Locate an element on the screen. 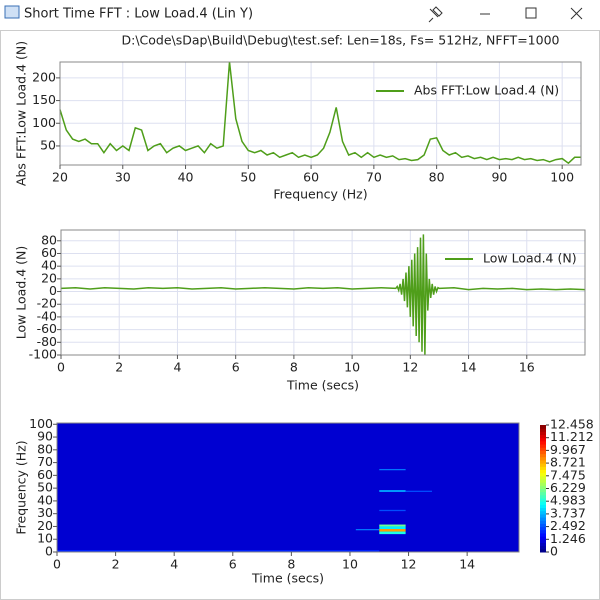 The width and height of the screenshot is (600, 600). y-tick-label: -20 is located at coordinates (47, 303).